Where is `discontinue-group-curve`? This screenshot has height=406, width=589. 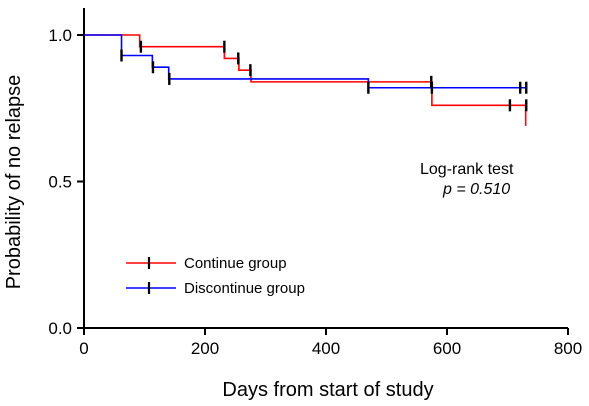
discontinue-group-curve is located at coordinates (305, 61).